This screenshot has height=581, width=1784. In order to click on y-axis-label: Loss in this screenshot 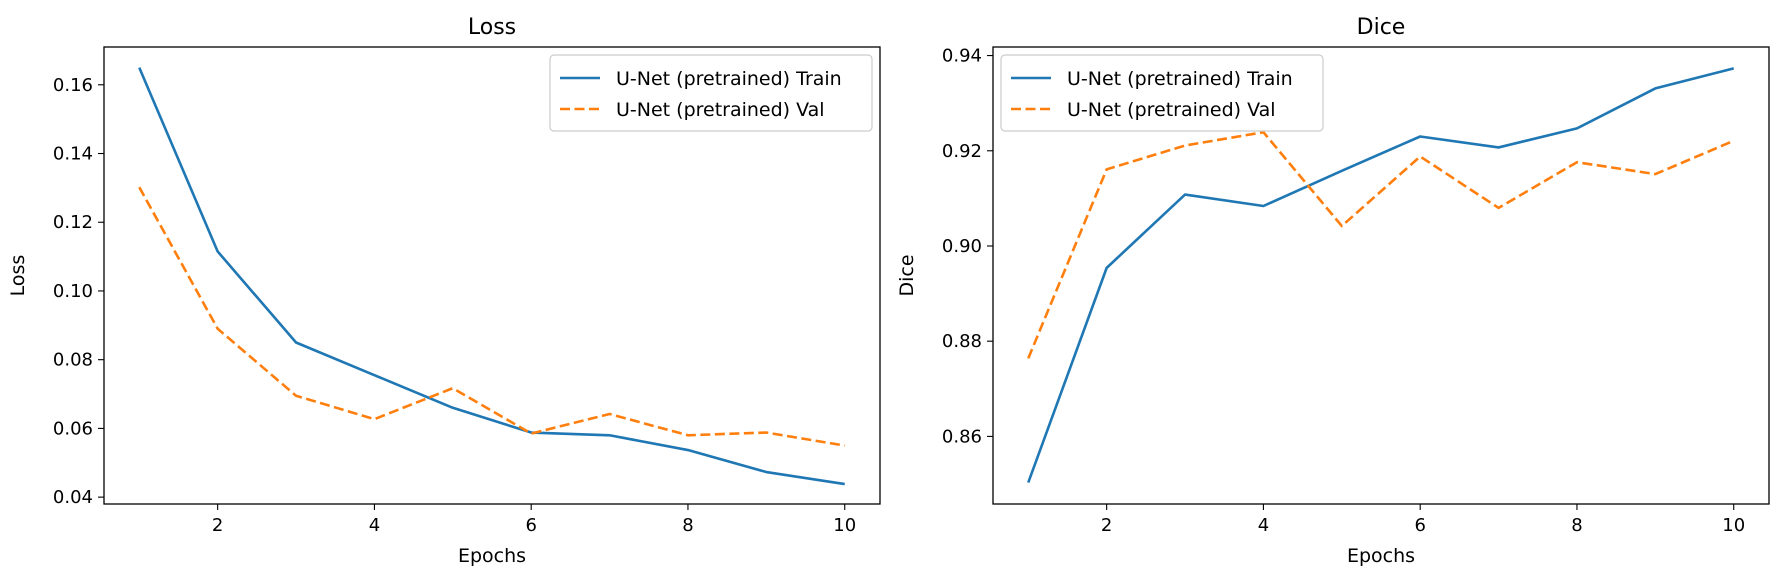, I will do `click(18, 276)`.